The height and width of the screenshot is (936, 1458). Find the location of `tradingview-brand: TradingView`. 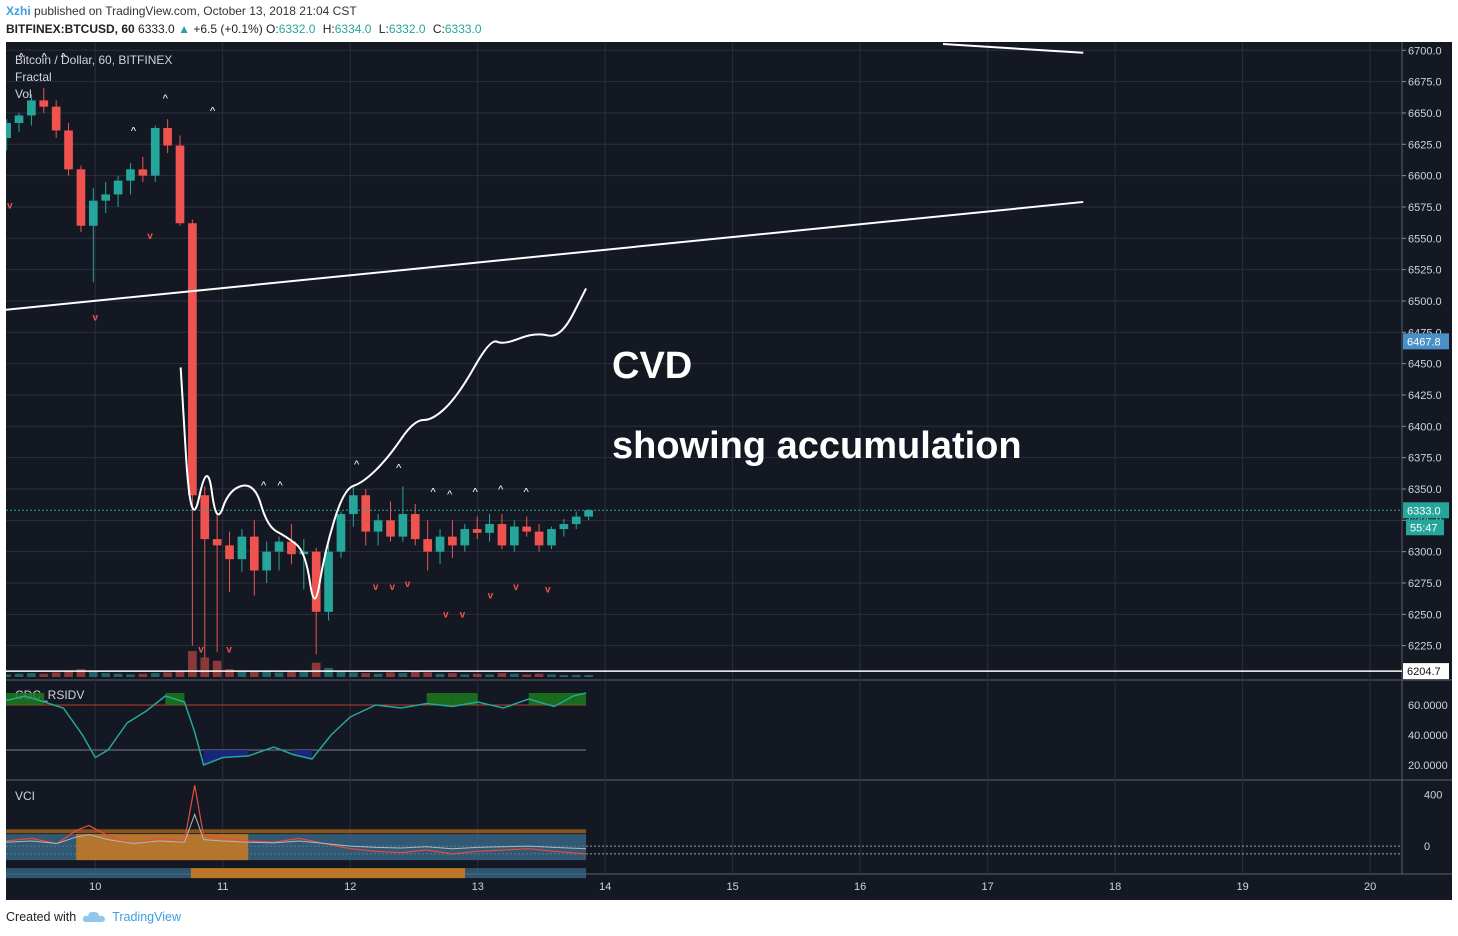

tradingview-brand: TradingView is located at coordinates (146, 917).